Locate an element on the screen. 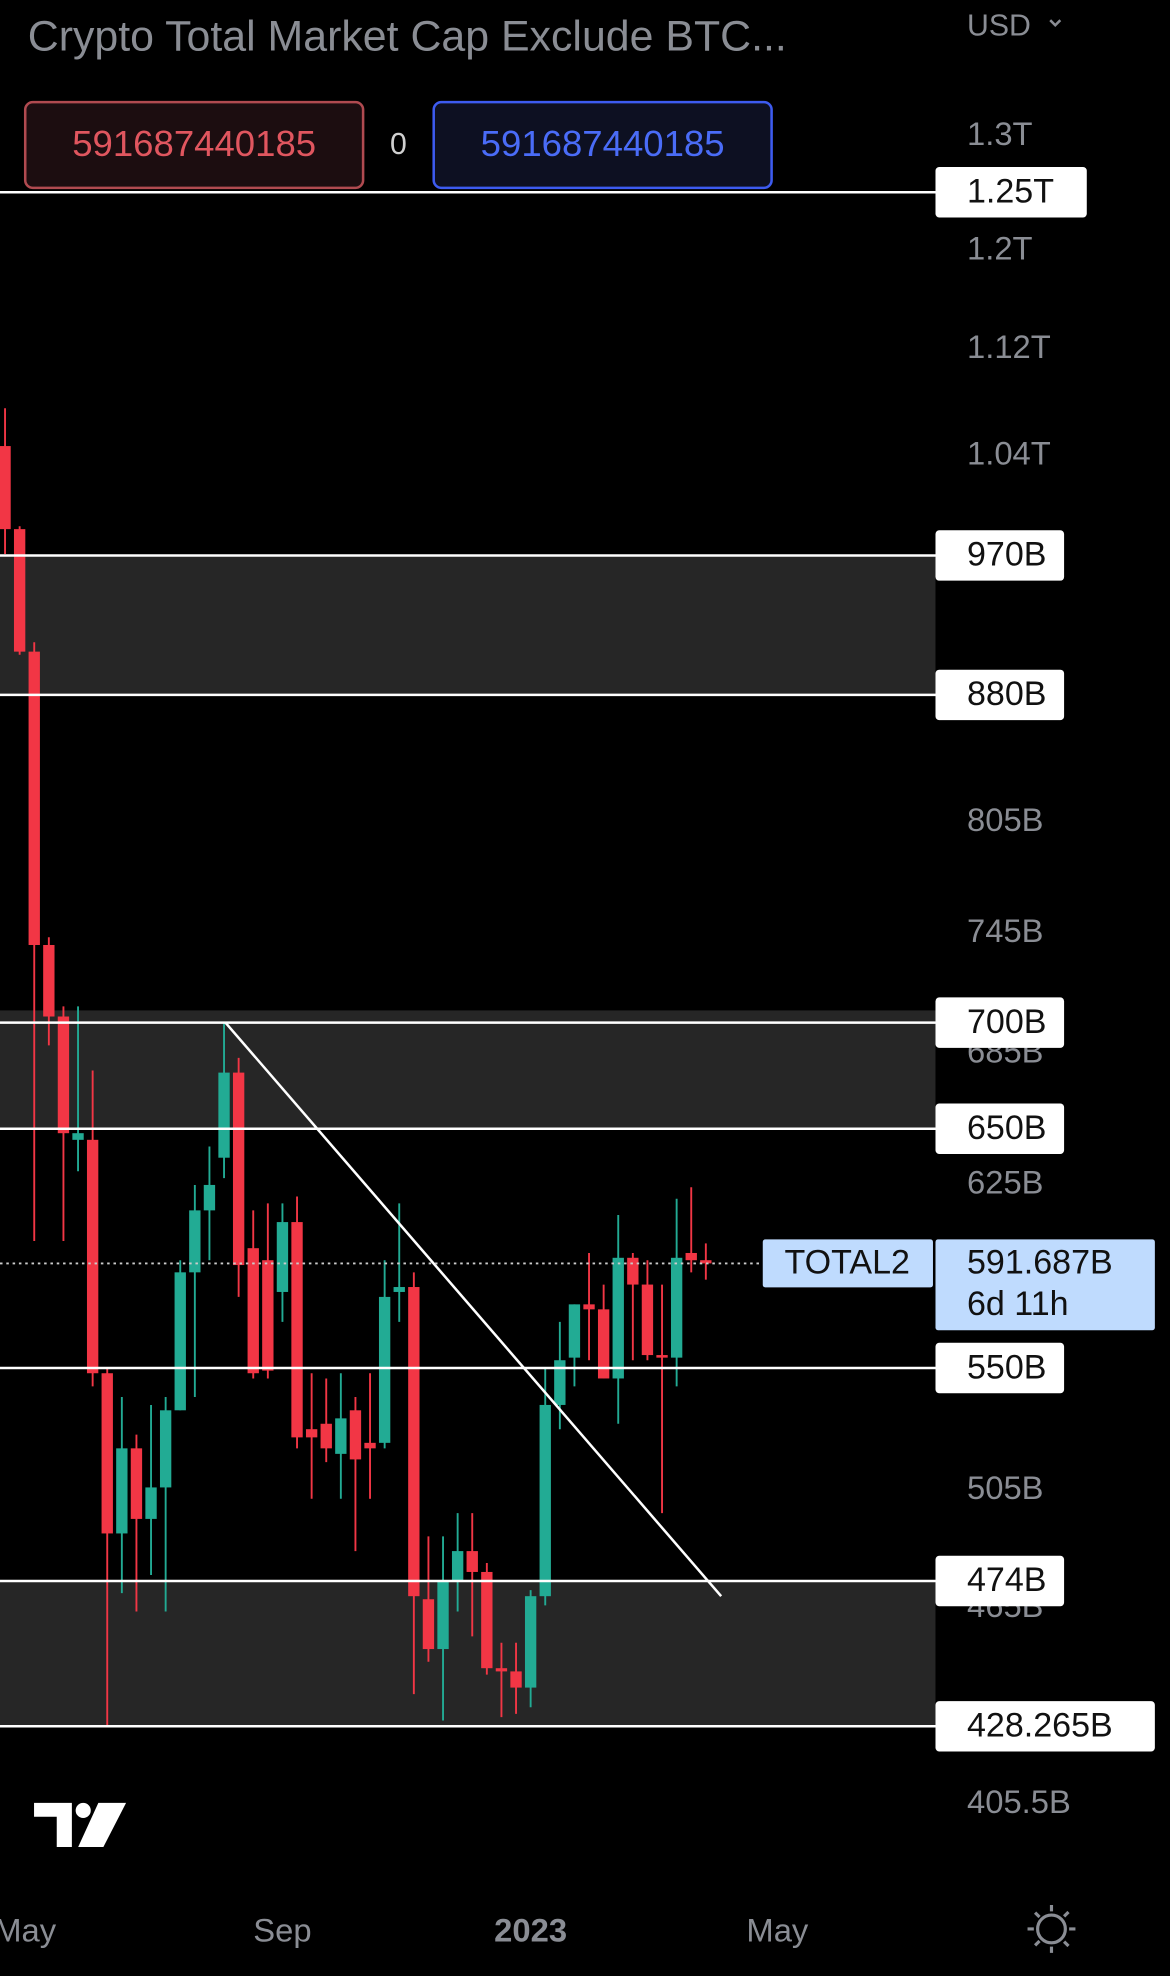 This screenshot has width=1170, height=1976. y-tick: 405.5B is located at coordinates (1019, 1801).